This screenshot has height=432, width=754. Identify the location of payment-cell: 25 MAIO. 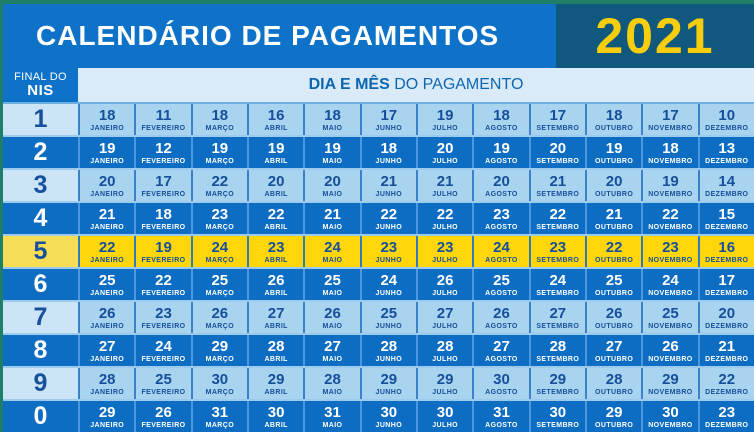
(331, 284).